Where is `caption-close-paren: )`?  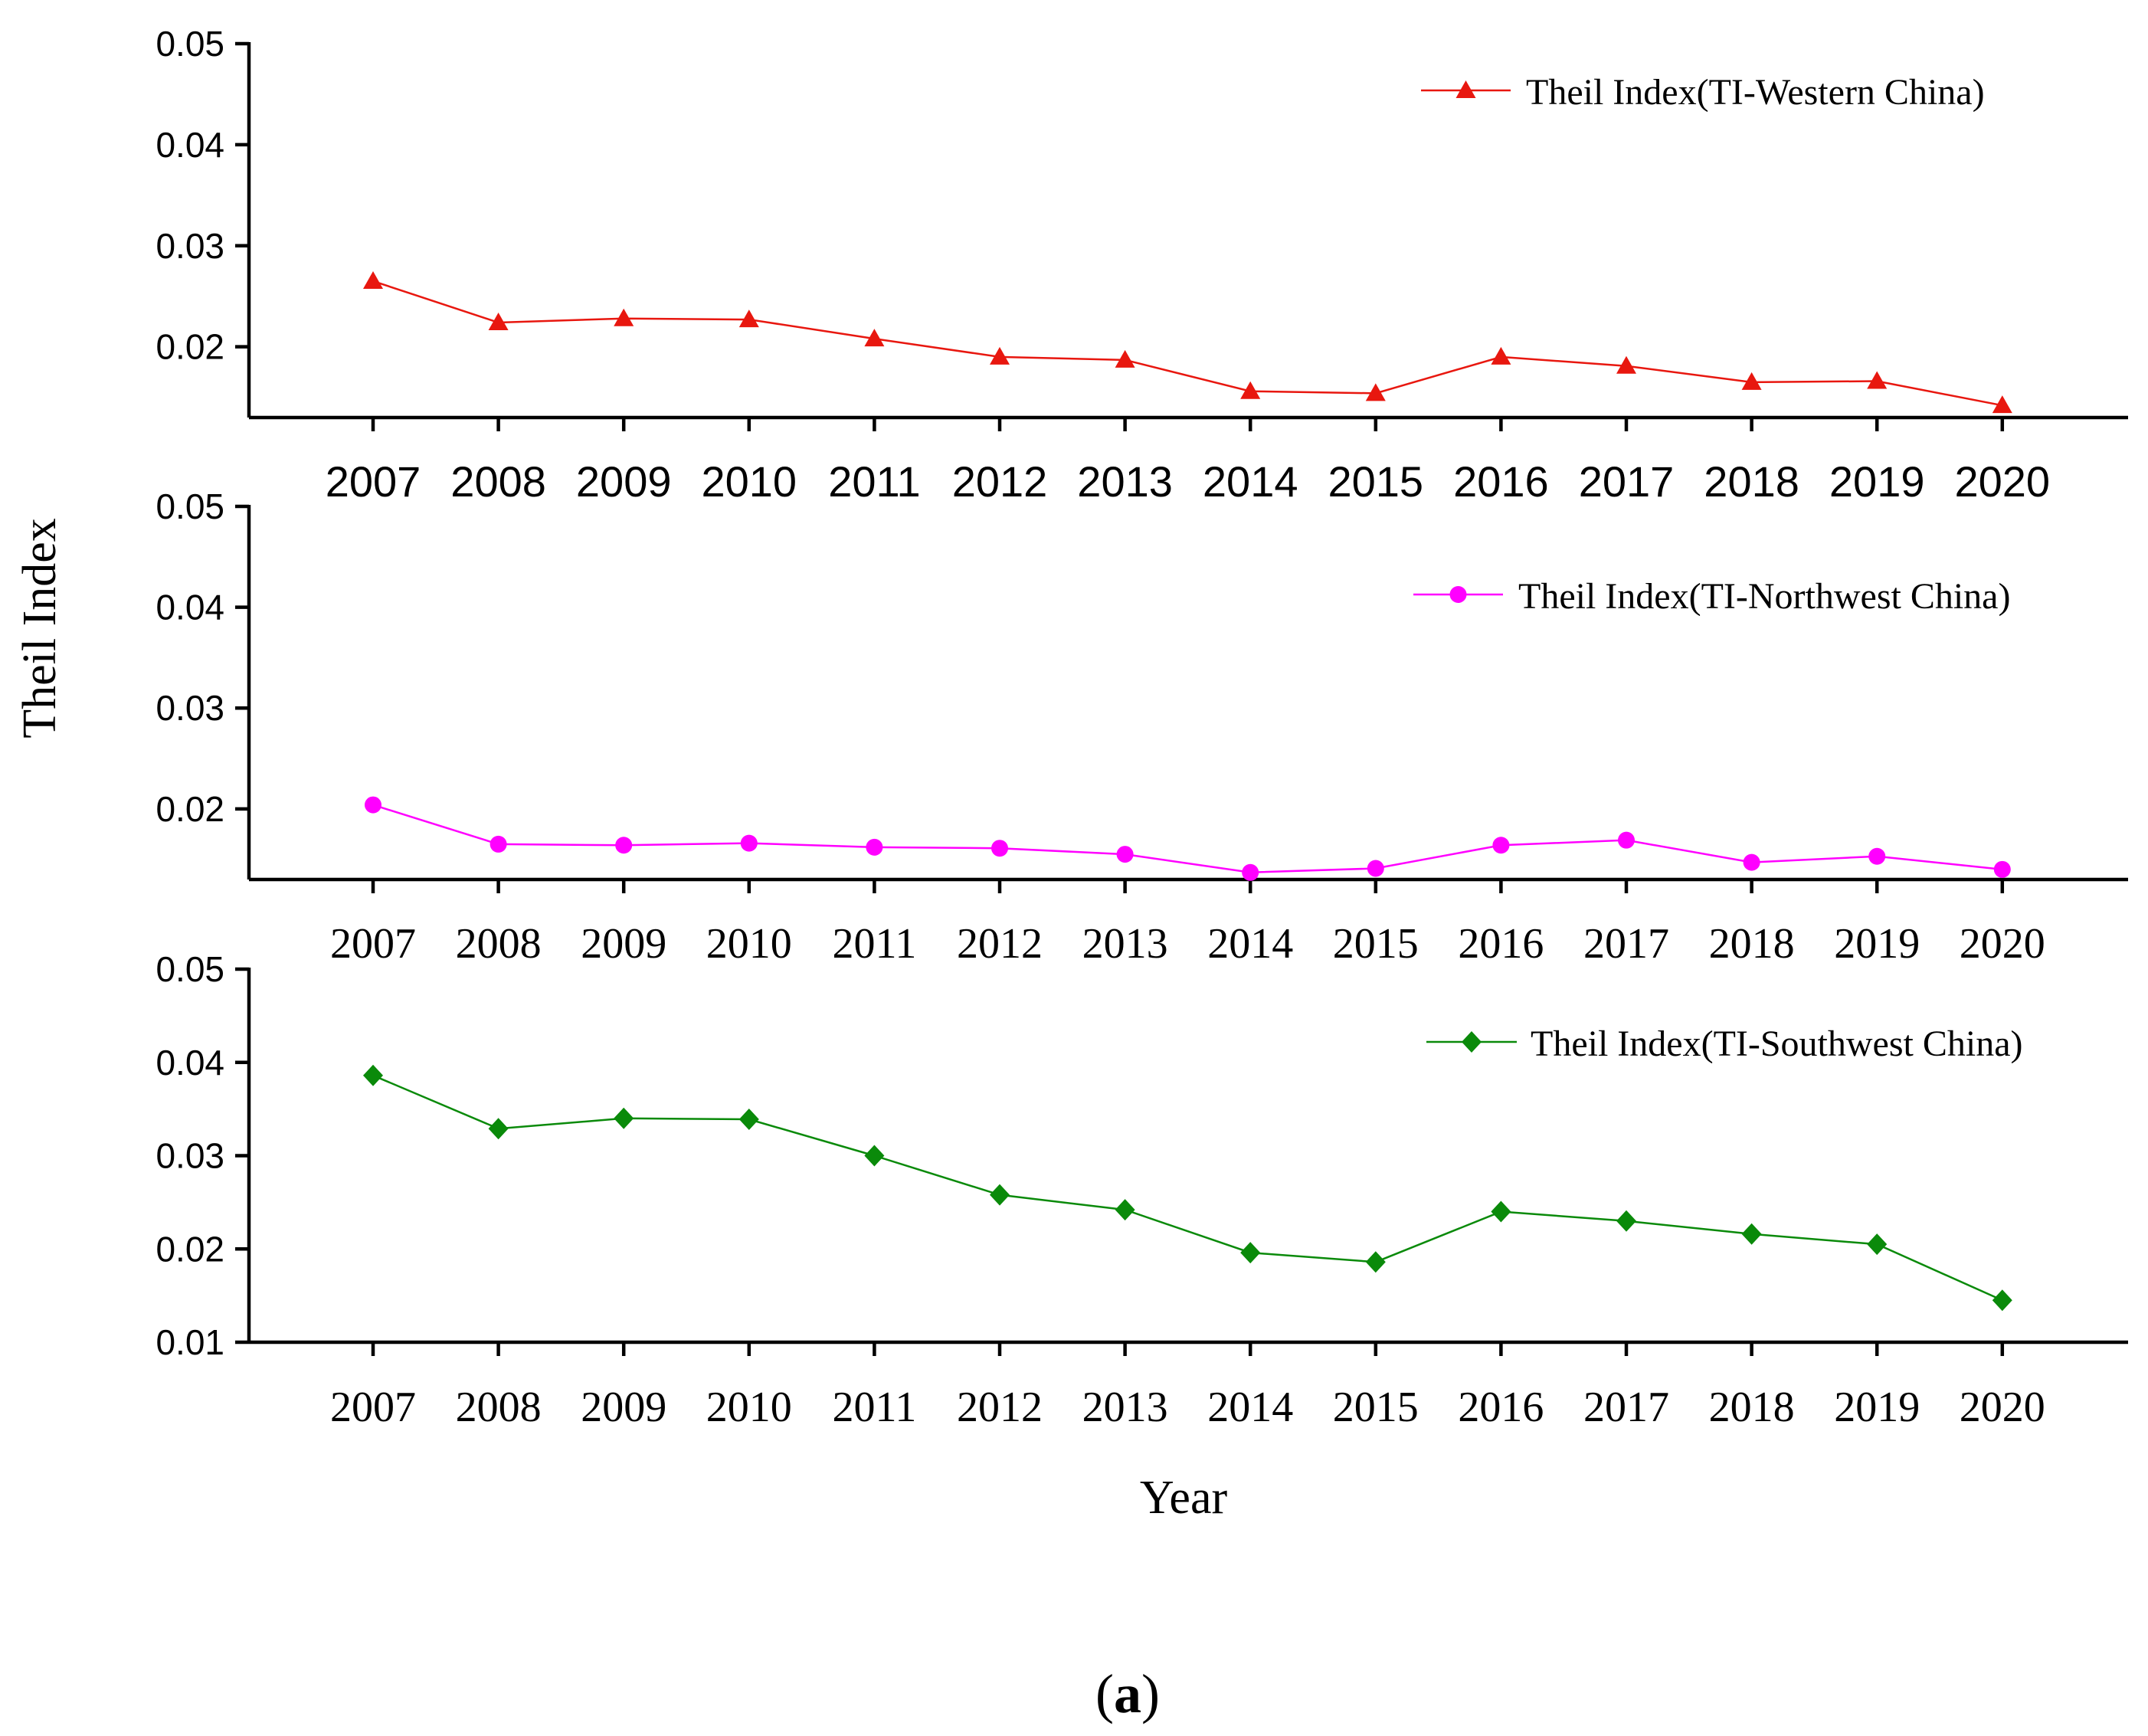 caption-close-paren: ) is located at coordinates (1150, 1694).